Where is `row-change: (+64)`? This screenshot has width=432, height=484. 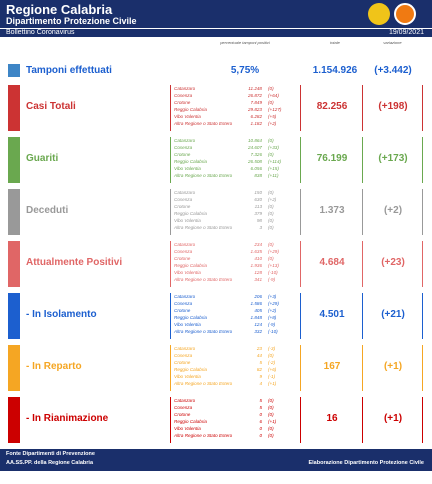 row-change: (+64) is located at coordinates (273, 95).